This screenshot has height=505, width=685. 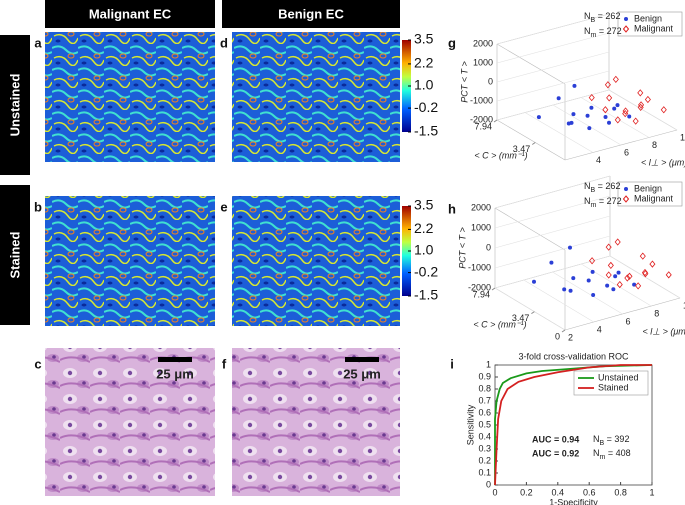 I want to click on row-label: Unstained, so click(x=14, y=105).